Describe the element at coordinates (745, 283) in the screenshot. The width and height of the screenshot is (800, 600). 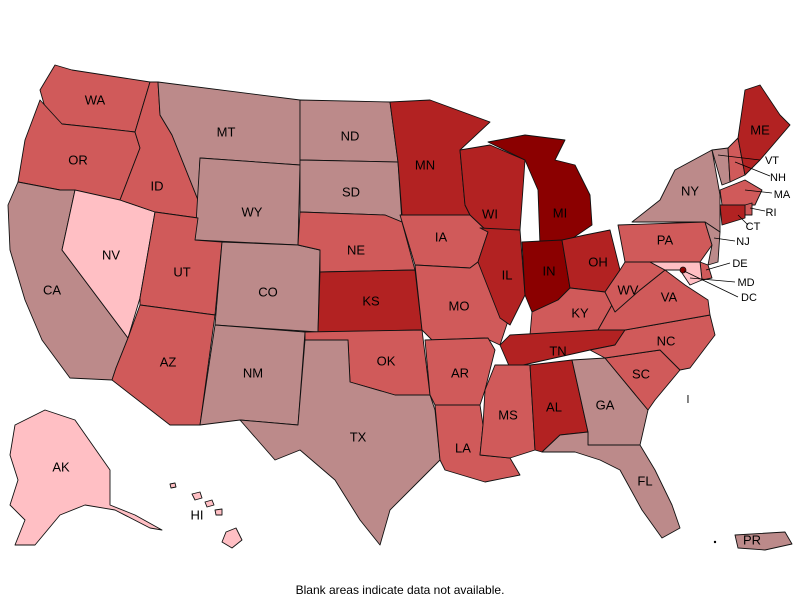
I see `label-MD: MD` at that location.